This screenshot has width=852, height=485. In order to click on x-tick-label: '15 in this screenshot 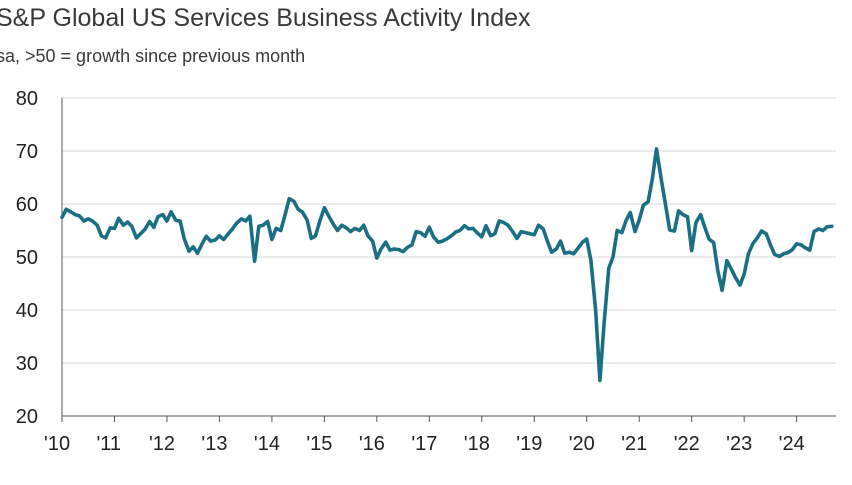, I will do `click(319, 444)`.